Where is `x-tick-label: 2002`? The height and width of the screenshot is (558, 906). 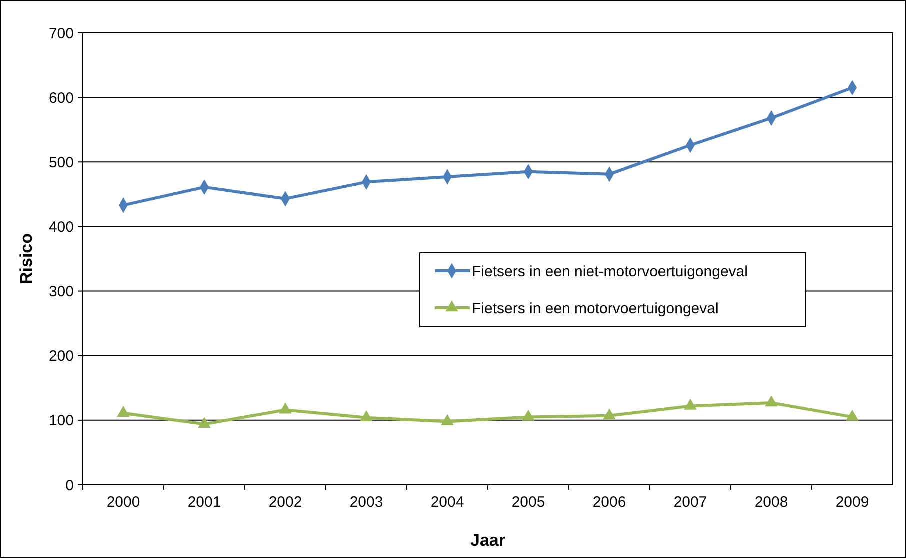 x-tick-label: 2002 is located at coordinates (285, 502).